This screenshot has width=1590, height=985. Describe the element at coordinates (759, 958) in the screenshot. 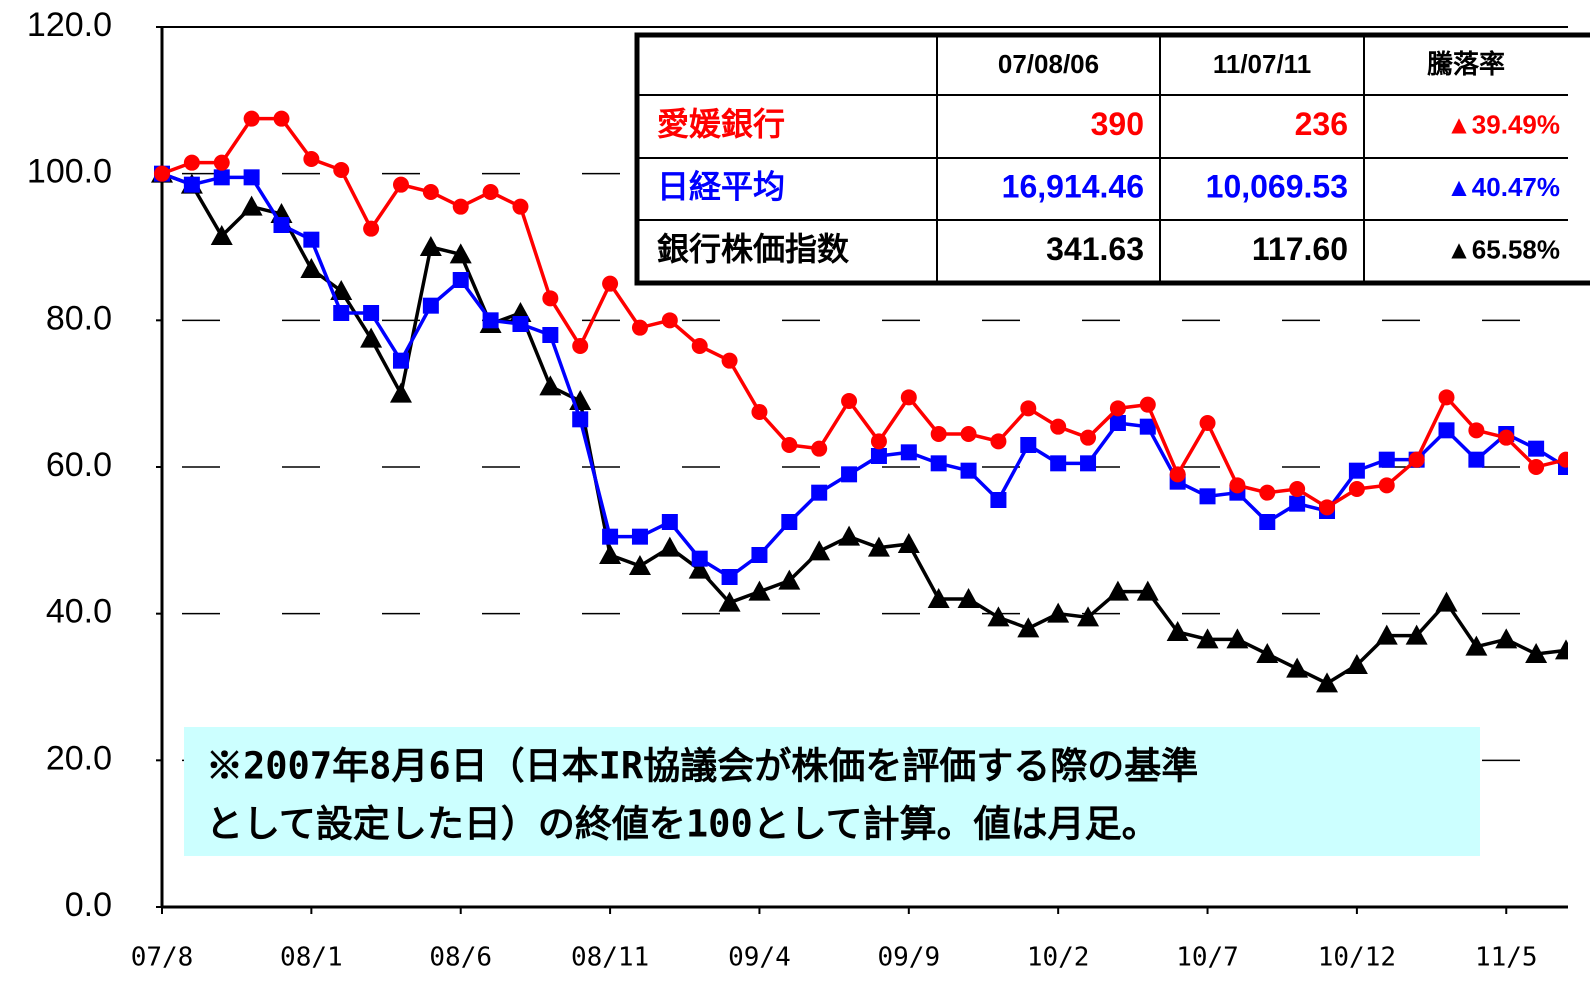

I see `x-tick-label: 09/4` at that location.